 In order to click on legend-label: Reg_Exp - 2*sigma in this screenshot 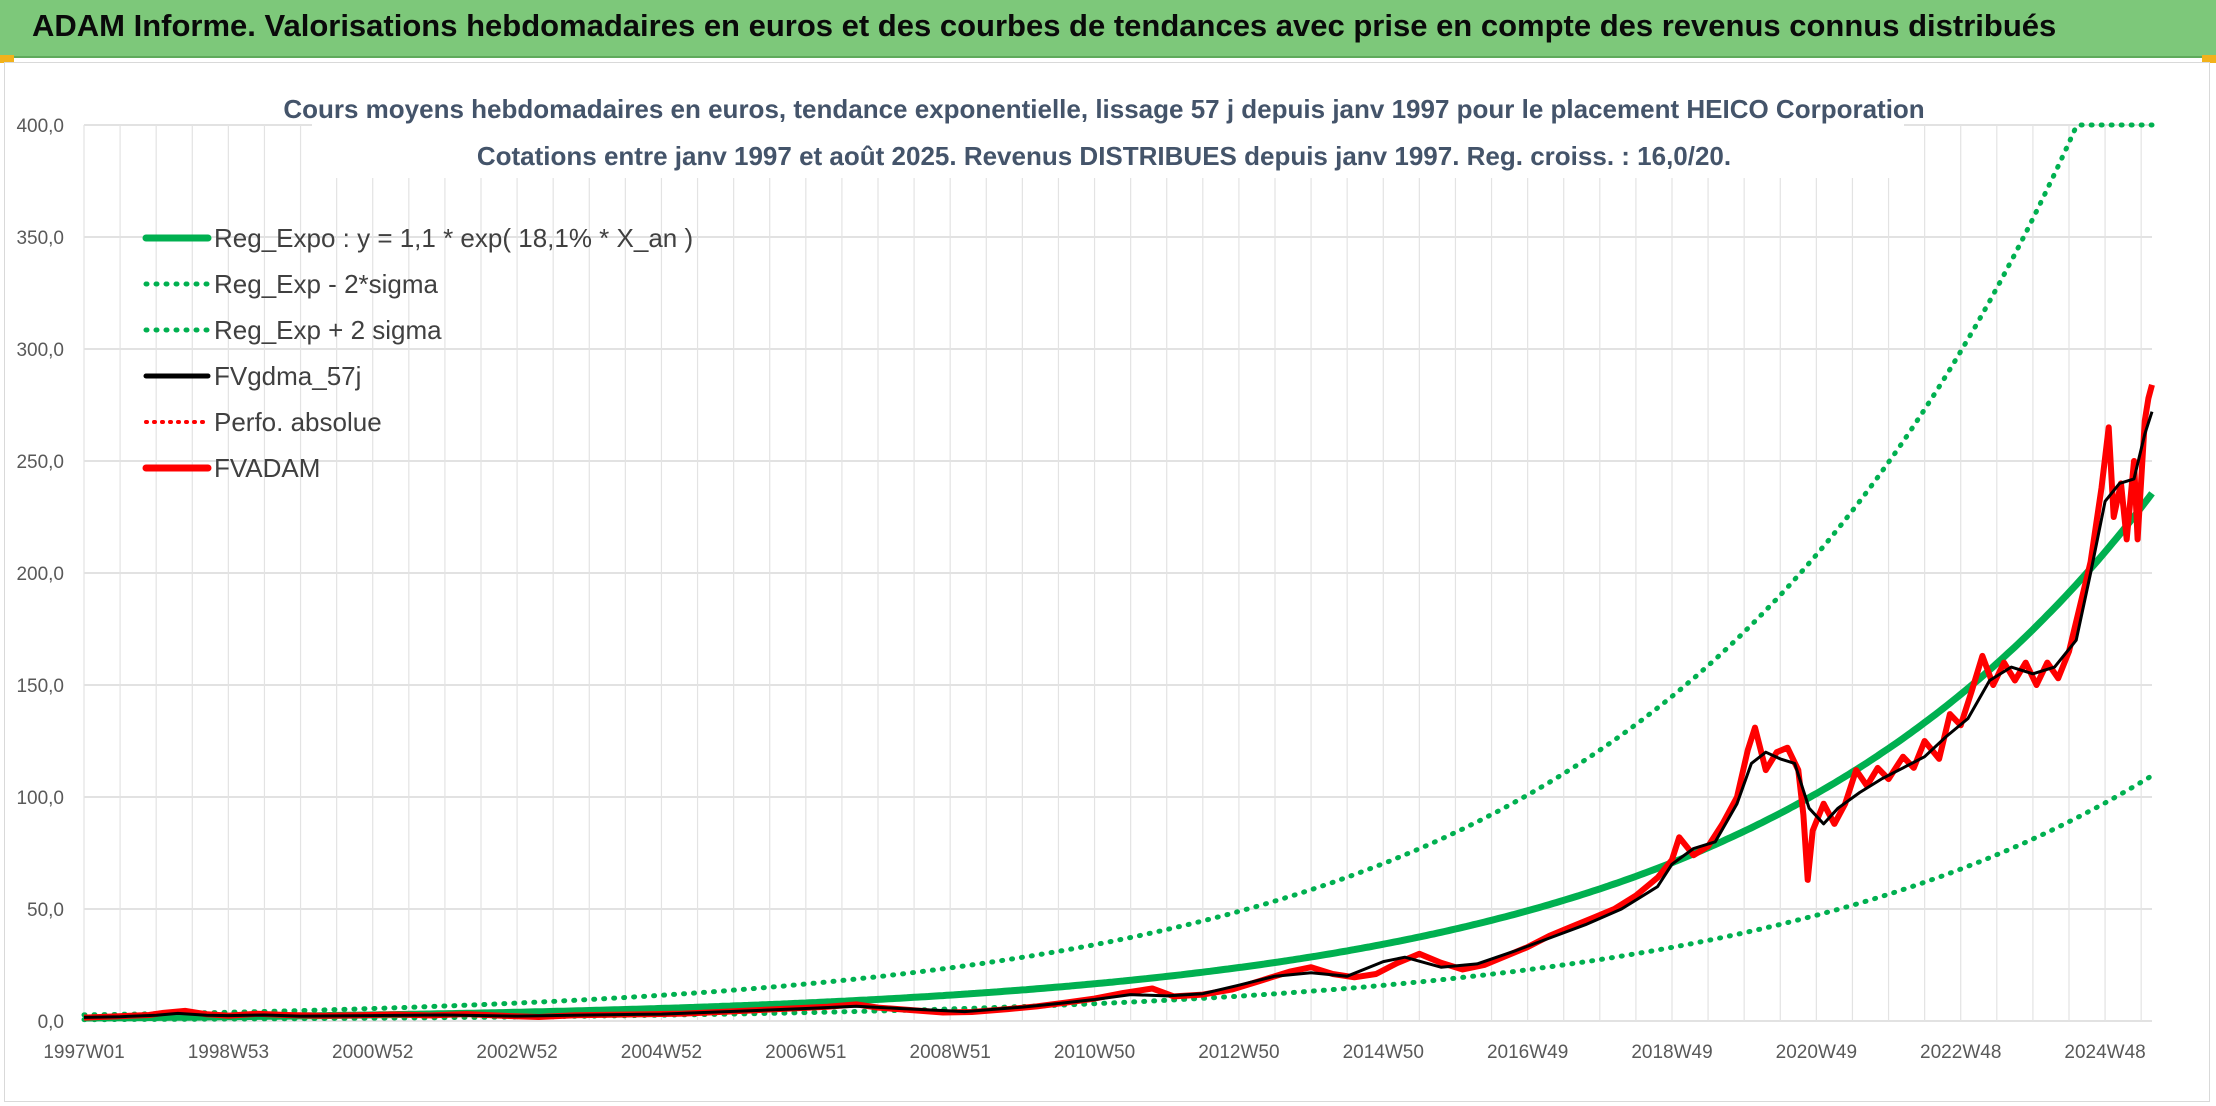, I will do `click(326, 284)`.